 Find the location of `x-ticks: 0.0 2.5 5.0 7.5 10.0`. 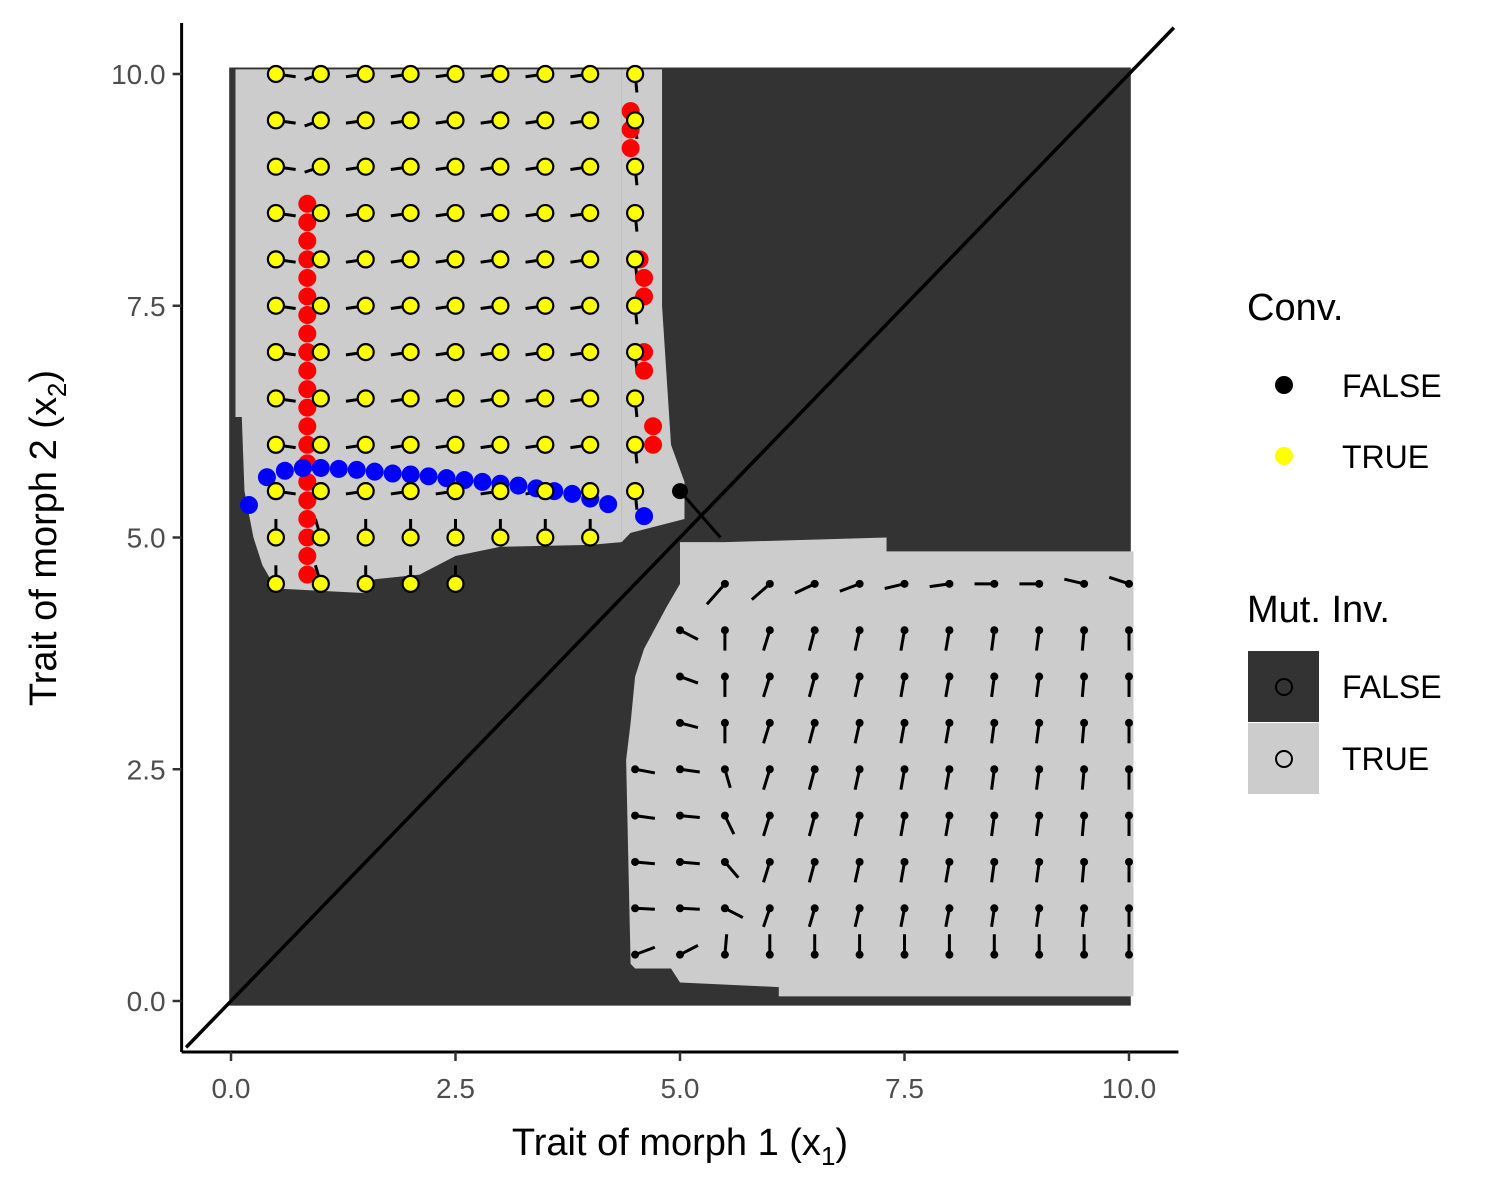

x-ticks: 0.0 2.5 5.0 7.5 10.0 is located at coordinates (684, 1077).